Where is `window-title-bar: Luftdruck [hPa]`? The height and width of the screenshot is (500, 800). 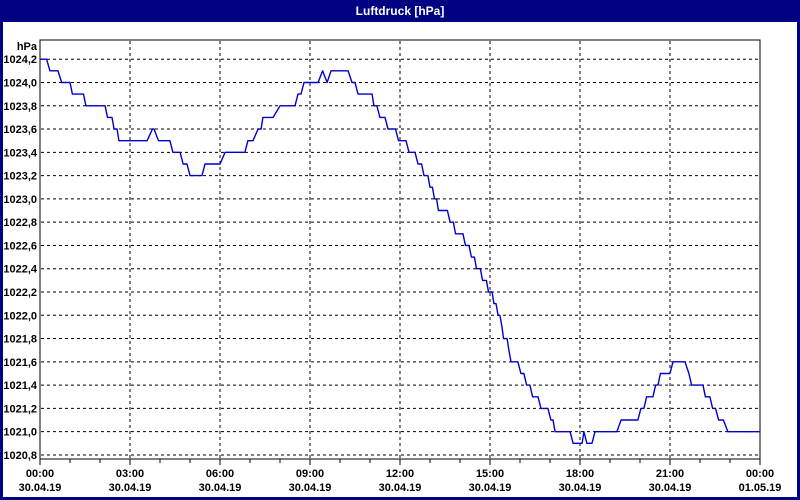
window-title-bar: Luftdruck [hPa] is located at coordinates (400, 11).